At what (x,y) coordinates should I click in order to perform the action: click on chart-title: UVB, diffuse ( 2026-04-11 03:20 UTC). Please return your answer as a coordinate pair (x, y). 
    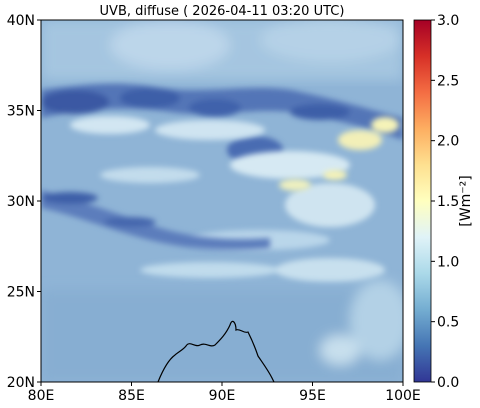
    Looking at the image, I should click on (222, 11).